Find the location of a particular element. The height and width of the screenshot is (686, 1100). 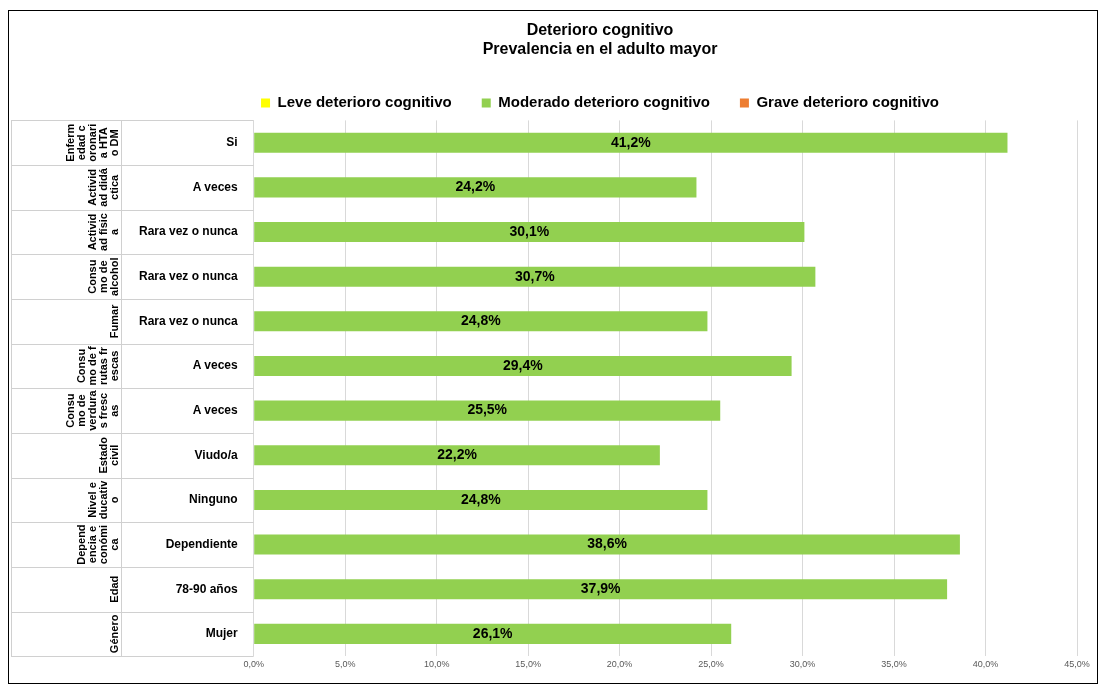

x-tick-label: 35,0% is located at coordinates (894, 664).